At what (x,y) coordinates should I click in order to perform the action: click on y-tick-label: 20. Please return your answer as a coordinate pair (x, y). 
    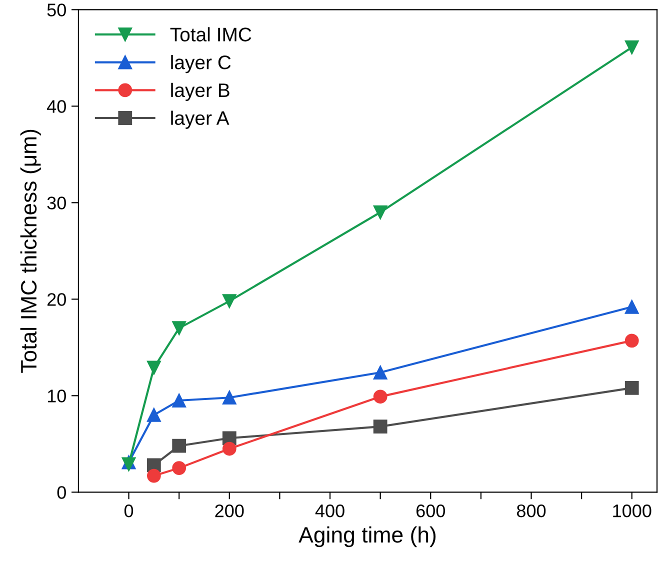
    Looking at the image, I should click on (56, 299).